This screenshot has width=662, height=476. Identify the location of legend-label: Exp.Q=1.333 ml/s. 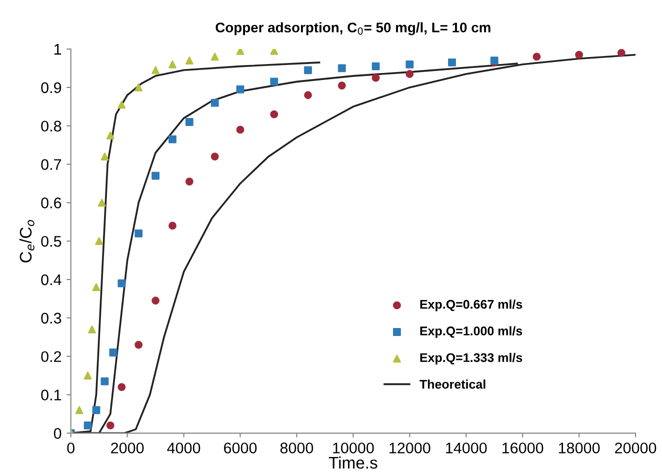
(471, 358).